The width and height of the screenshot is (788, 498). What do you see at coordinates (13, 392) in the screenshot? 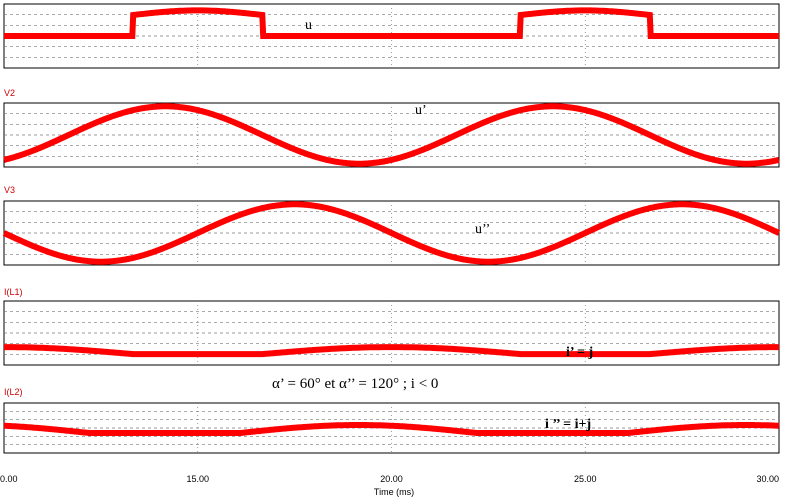
I see `panel-label: I(L2)` at bounding box center [13, 392].